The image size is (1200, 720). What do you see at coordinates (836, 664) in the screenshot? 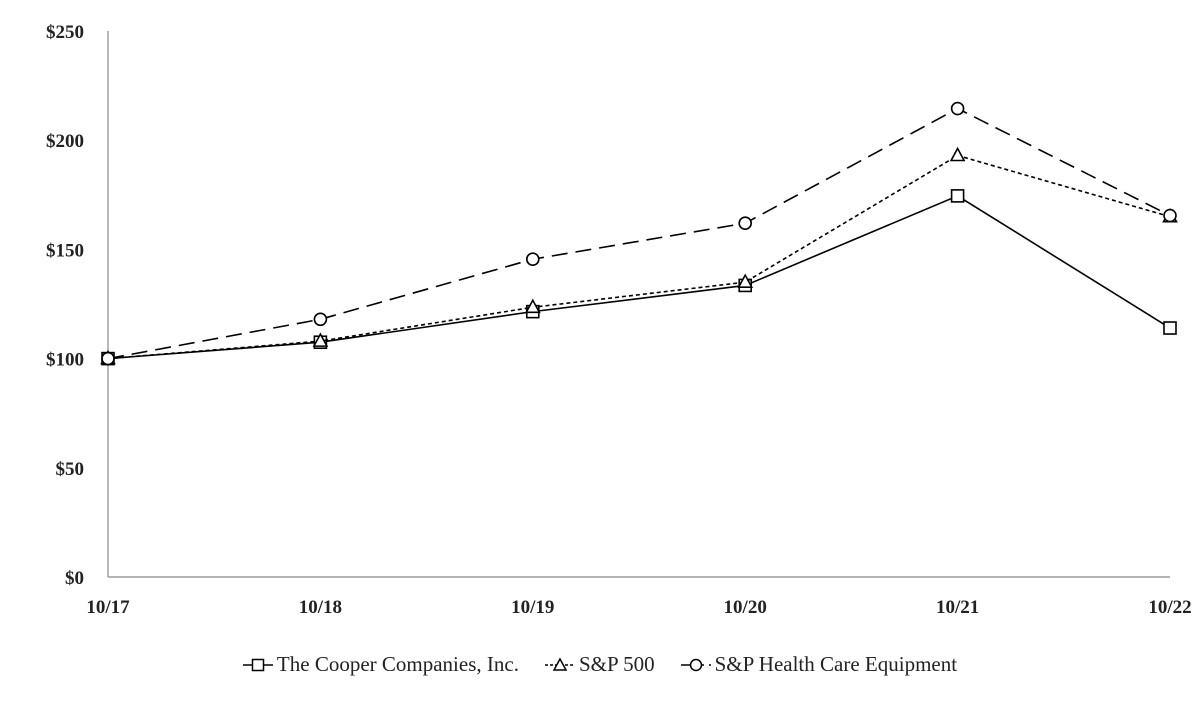
I see `legend-label-sp-health: S&P Health Care Equipment` at bounding box center [836, 664].